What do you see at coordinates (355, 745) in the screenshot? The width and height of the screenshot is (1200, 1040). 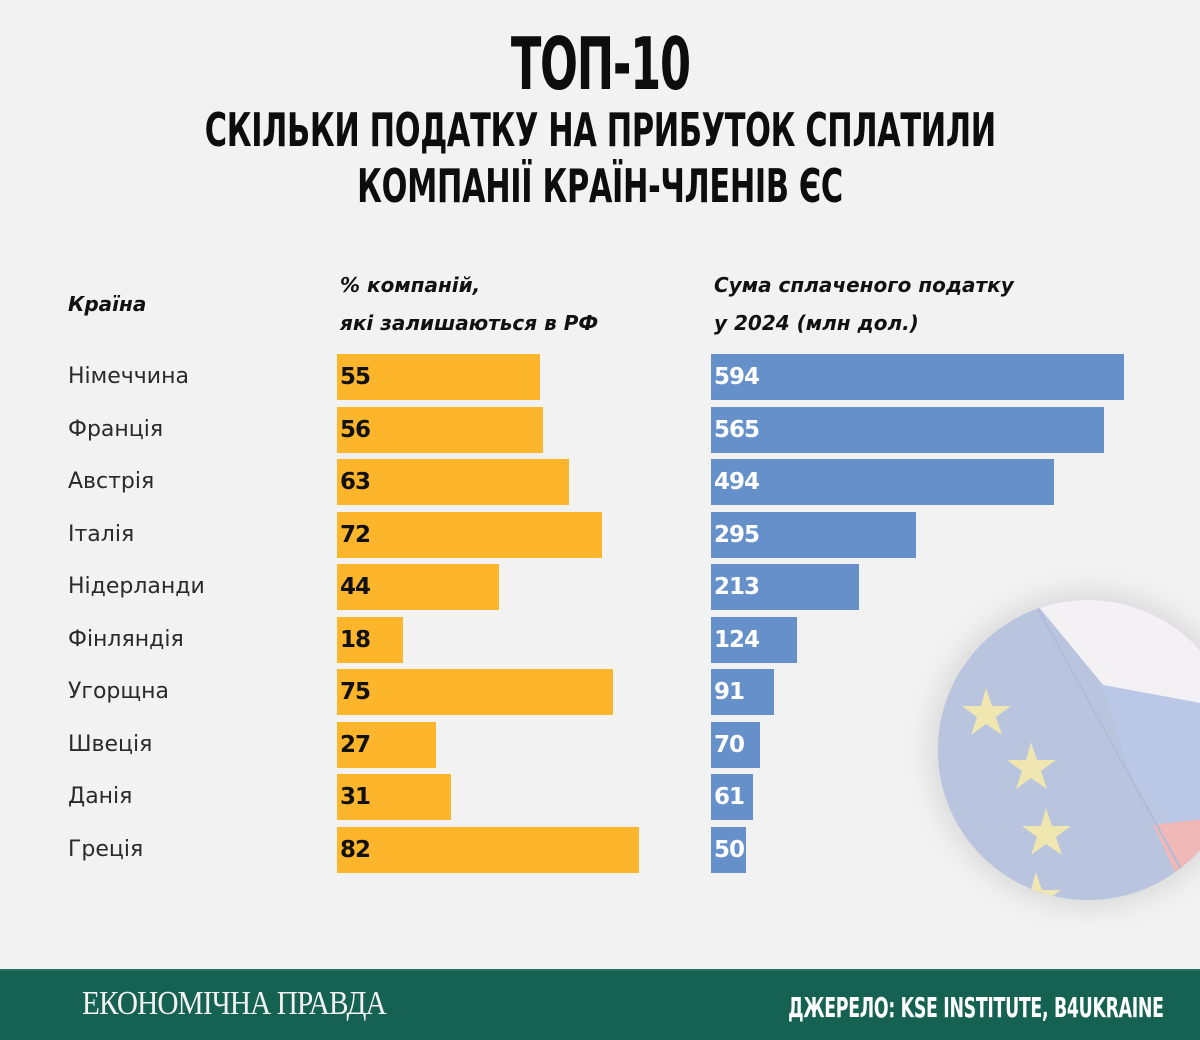 I see `percent-bar-label: 27` at bounding box center [355, 745].